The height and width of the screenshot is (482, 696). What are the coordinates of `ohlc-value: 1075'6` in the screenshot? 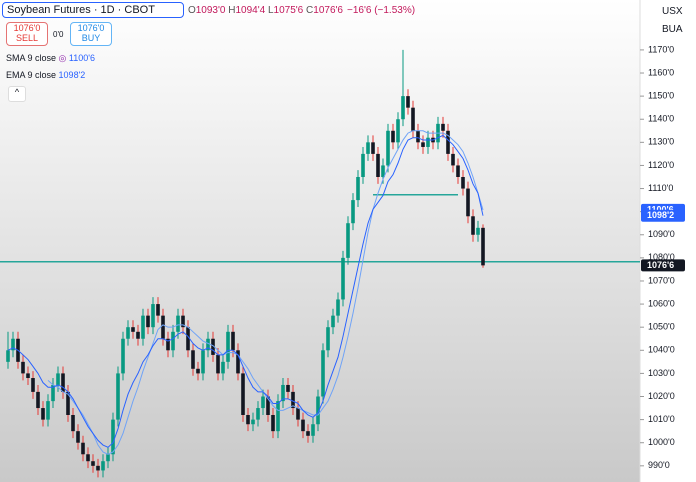 It's located at (288, 10).